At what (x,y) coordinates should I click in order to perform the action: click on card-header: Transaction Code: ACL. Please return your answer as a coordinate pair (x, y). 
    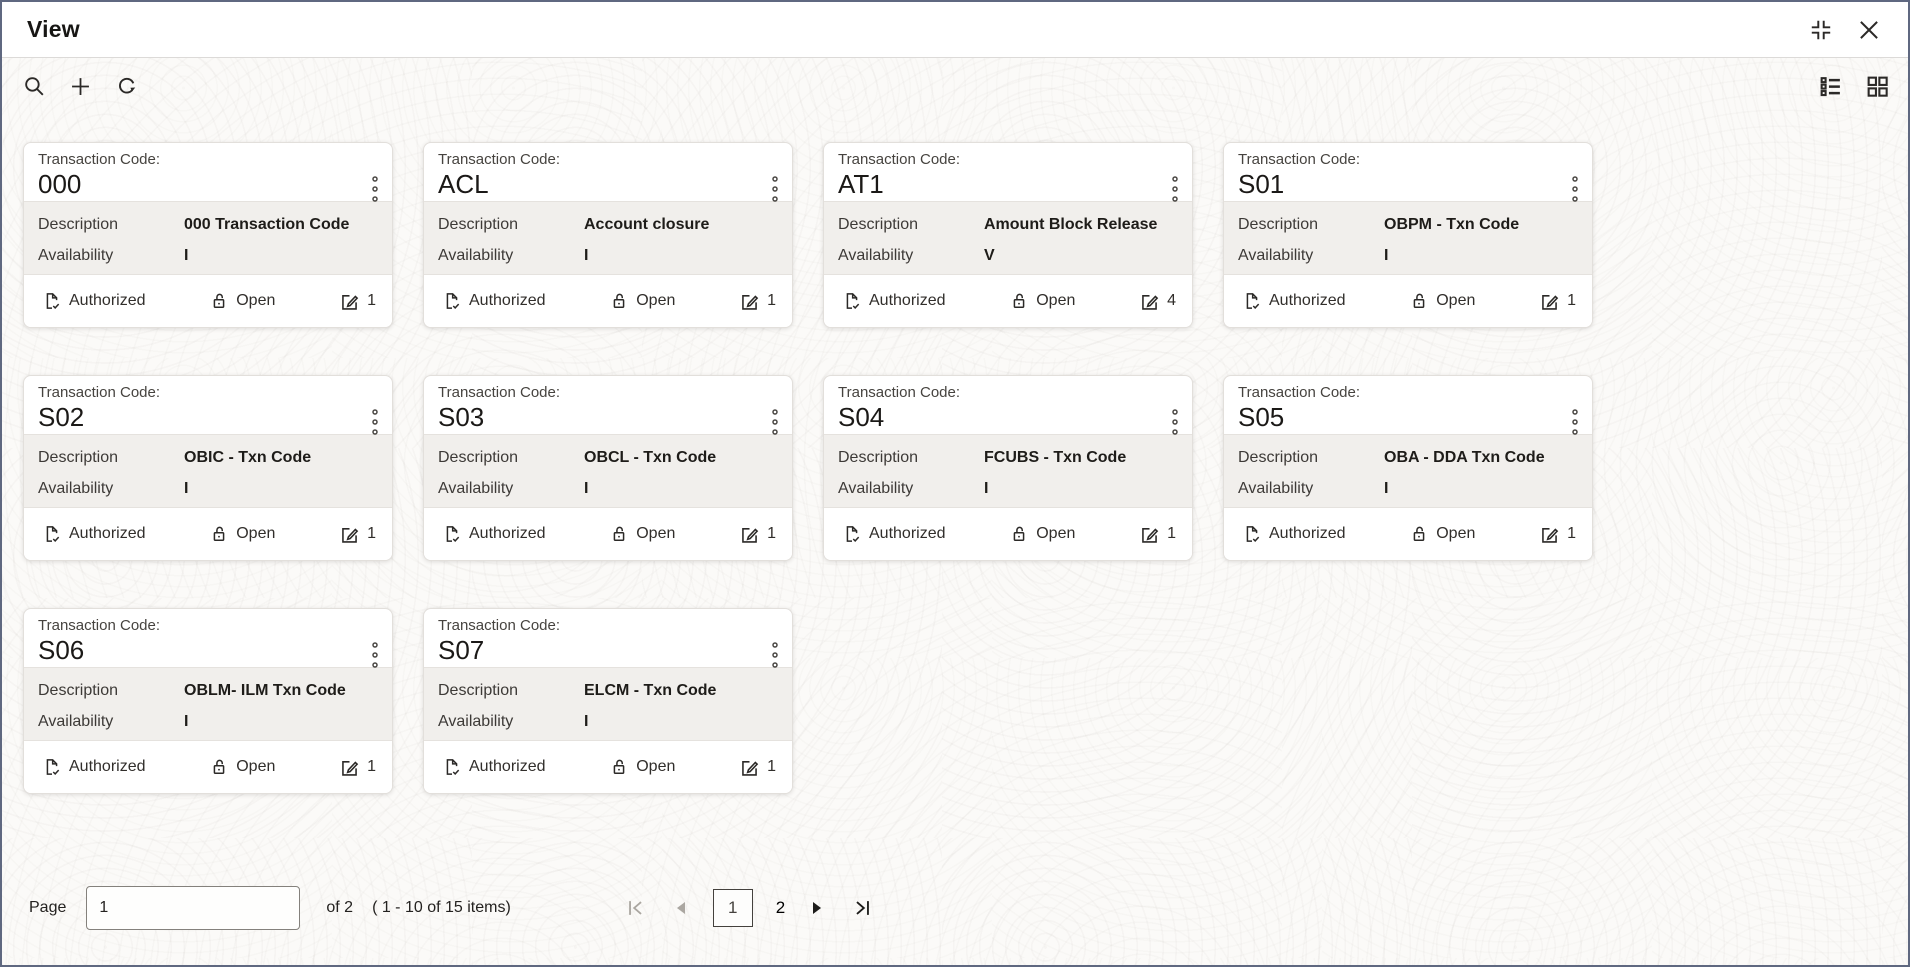
    Looking at the image, I should click on (608, 172).